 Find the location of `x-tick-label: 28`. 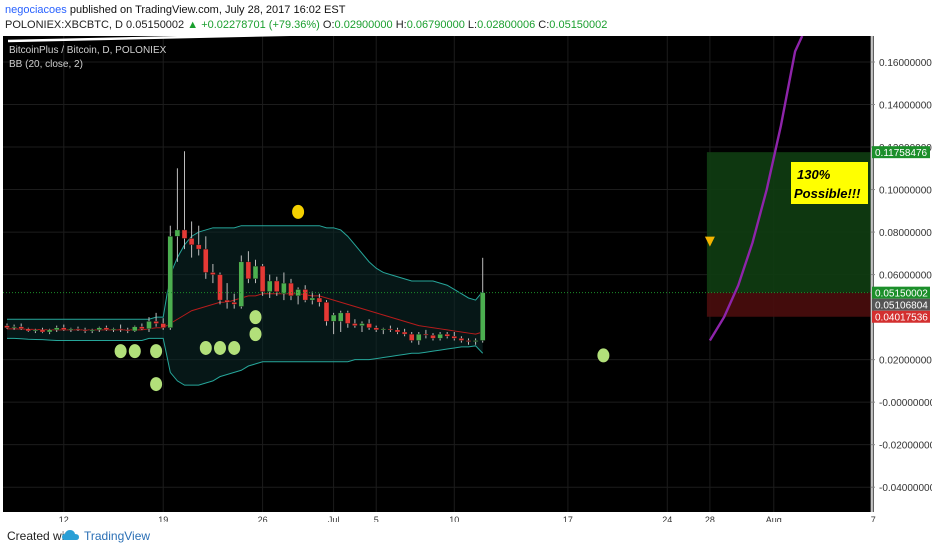

x-tick-label: 28 is located at coordinates (710, 518).